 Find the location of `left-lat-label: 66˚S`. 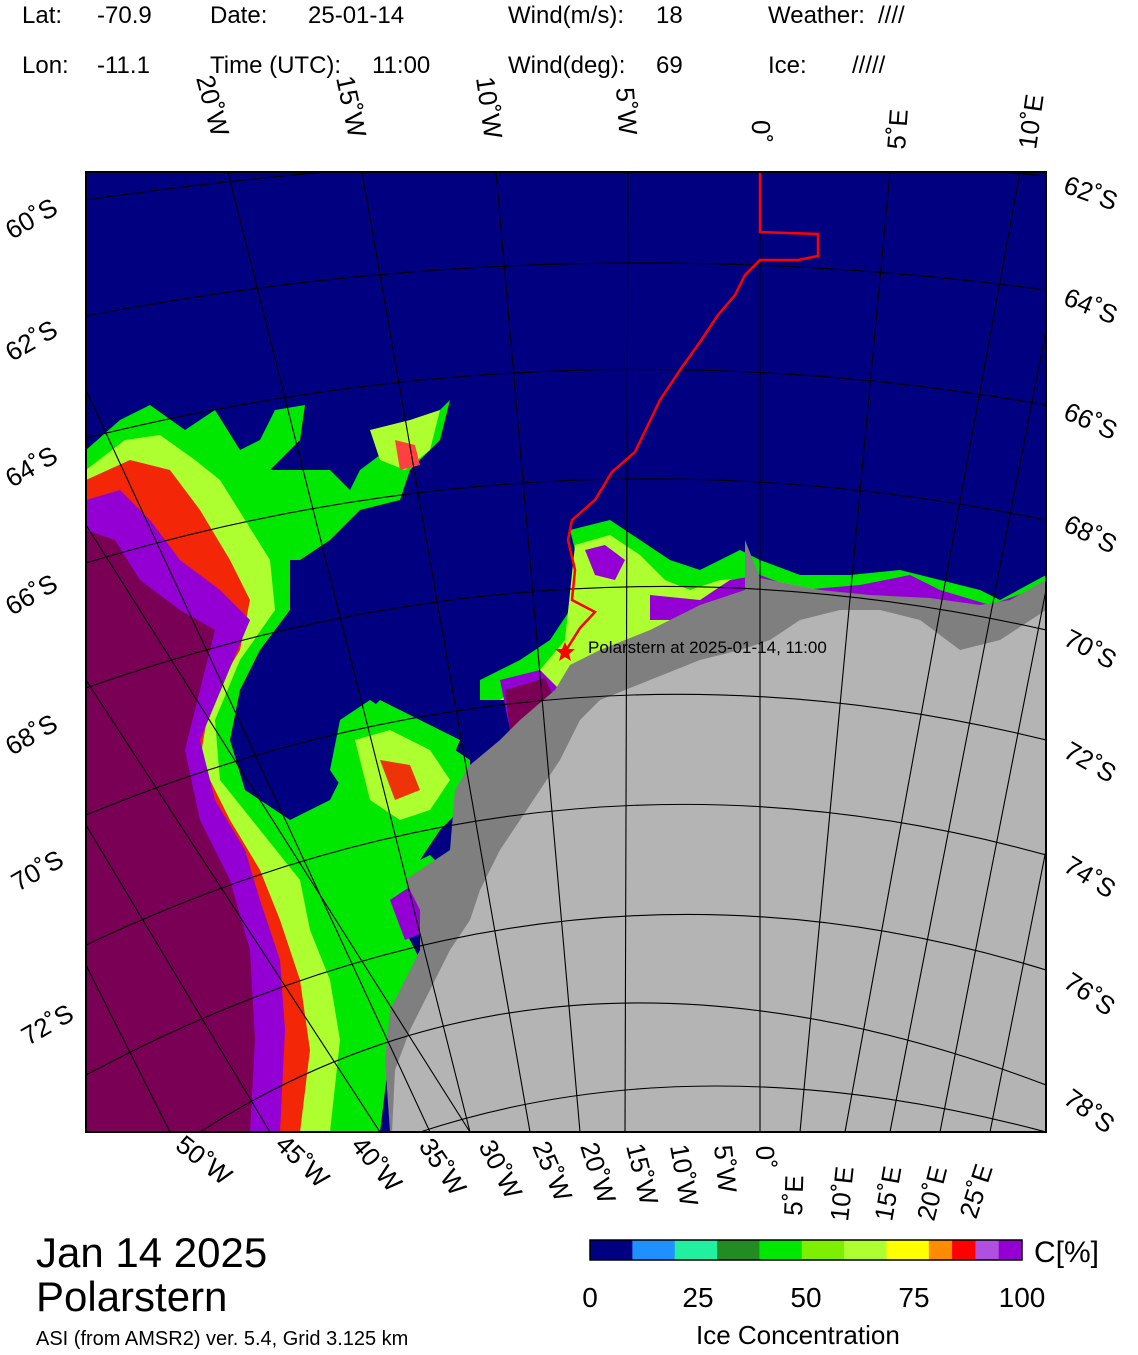

left-lat-label: 66˚S is located at coordinates (31, 594).